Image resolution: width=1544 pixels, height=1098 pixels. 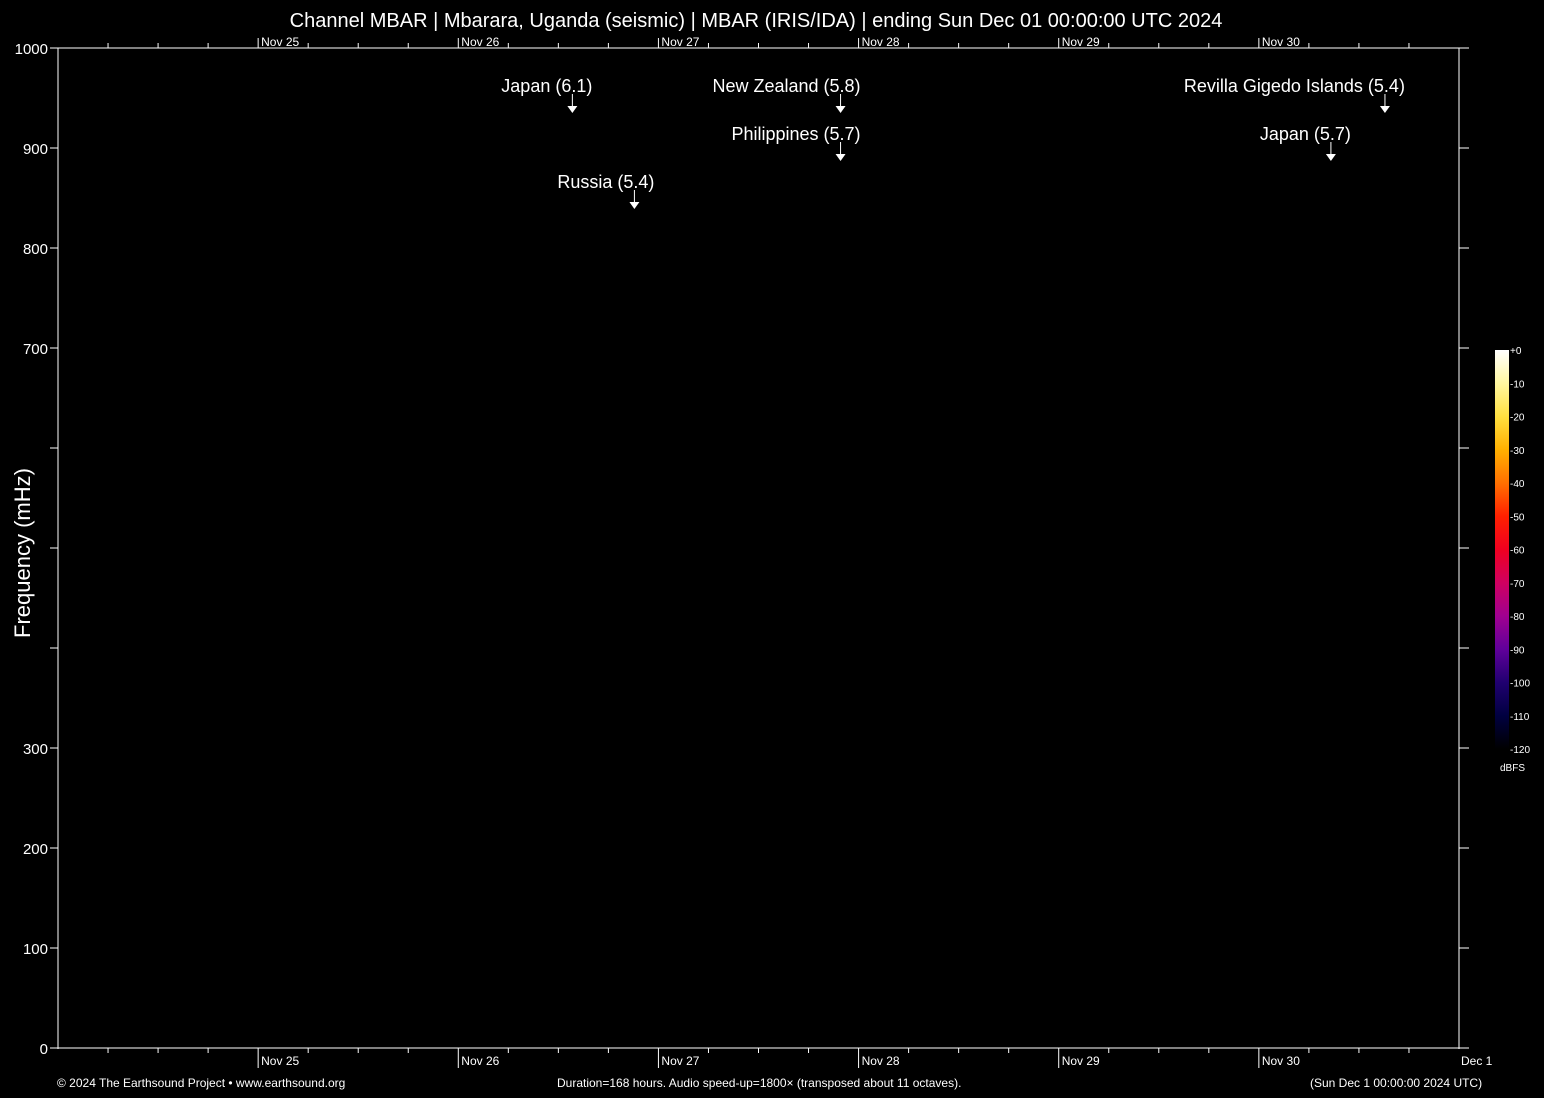 What do you see at coordinates (1396, 1083) in the screenshot?
I see `end-time-footer: (Sun Dec 1 00:00:00 2024 UTC)` at bounding box center [1396, 1083].